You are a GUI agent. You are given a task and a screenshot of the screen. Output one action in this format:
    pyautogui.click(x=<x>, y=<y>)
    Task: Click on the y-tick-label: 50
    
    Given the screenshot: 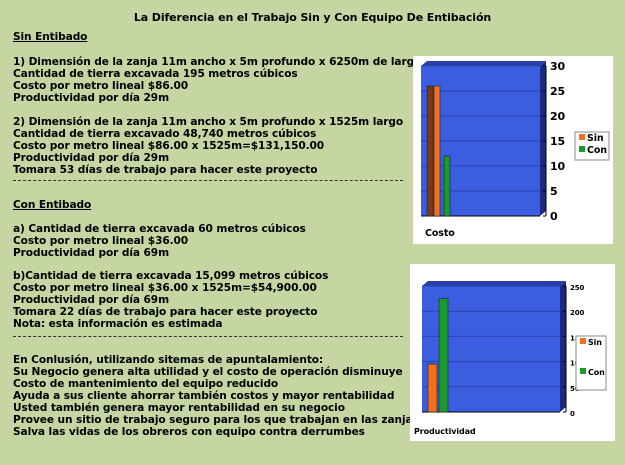 What is the action you would take?
    pyautogui.click(x=575, y=389)
    